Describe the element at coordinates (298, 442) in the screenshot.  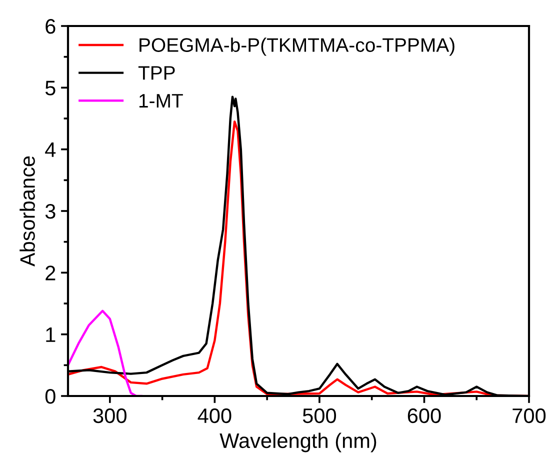
I see `x-axis-title: Wavelength (nm)` at that location.